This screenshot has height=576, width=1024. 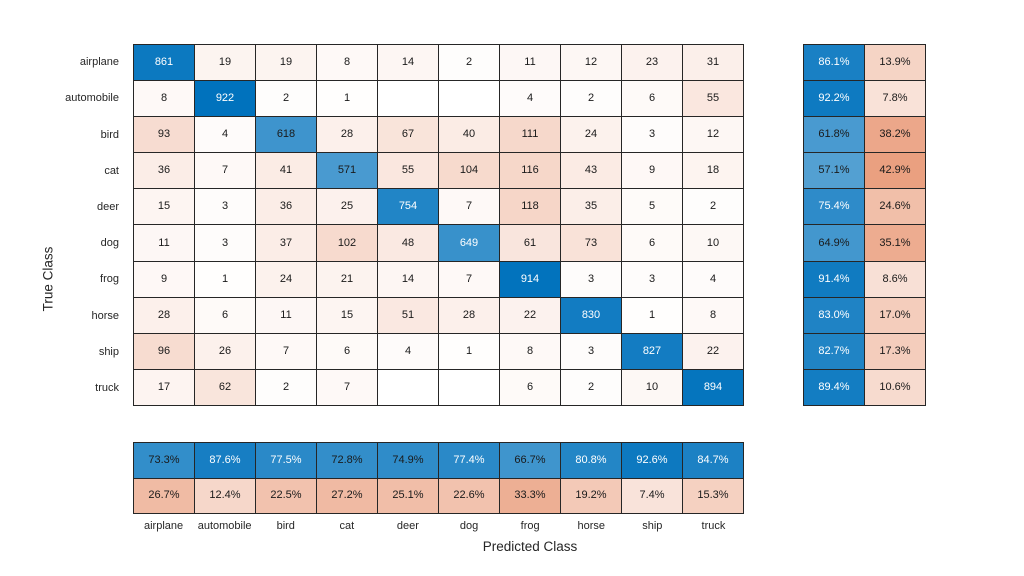 I want to click on matrix-cell-deer-automobile: 3, so click(x=225, y=207).